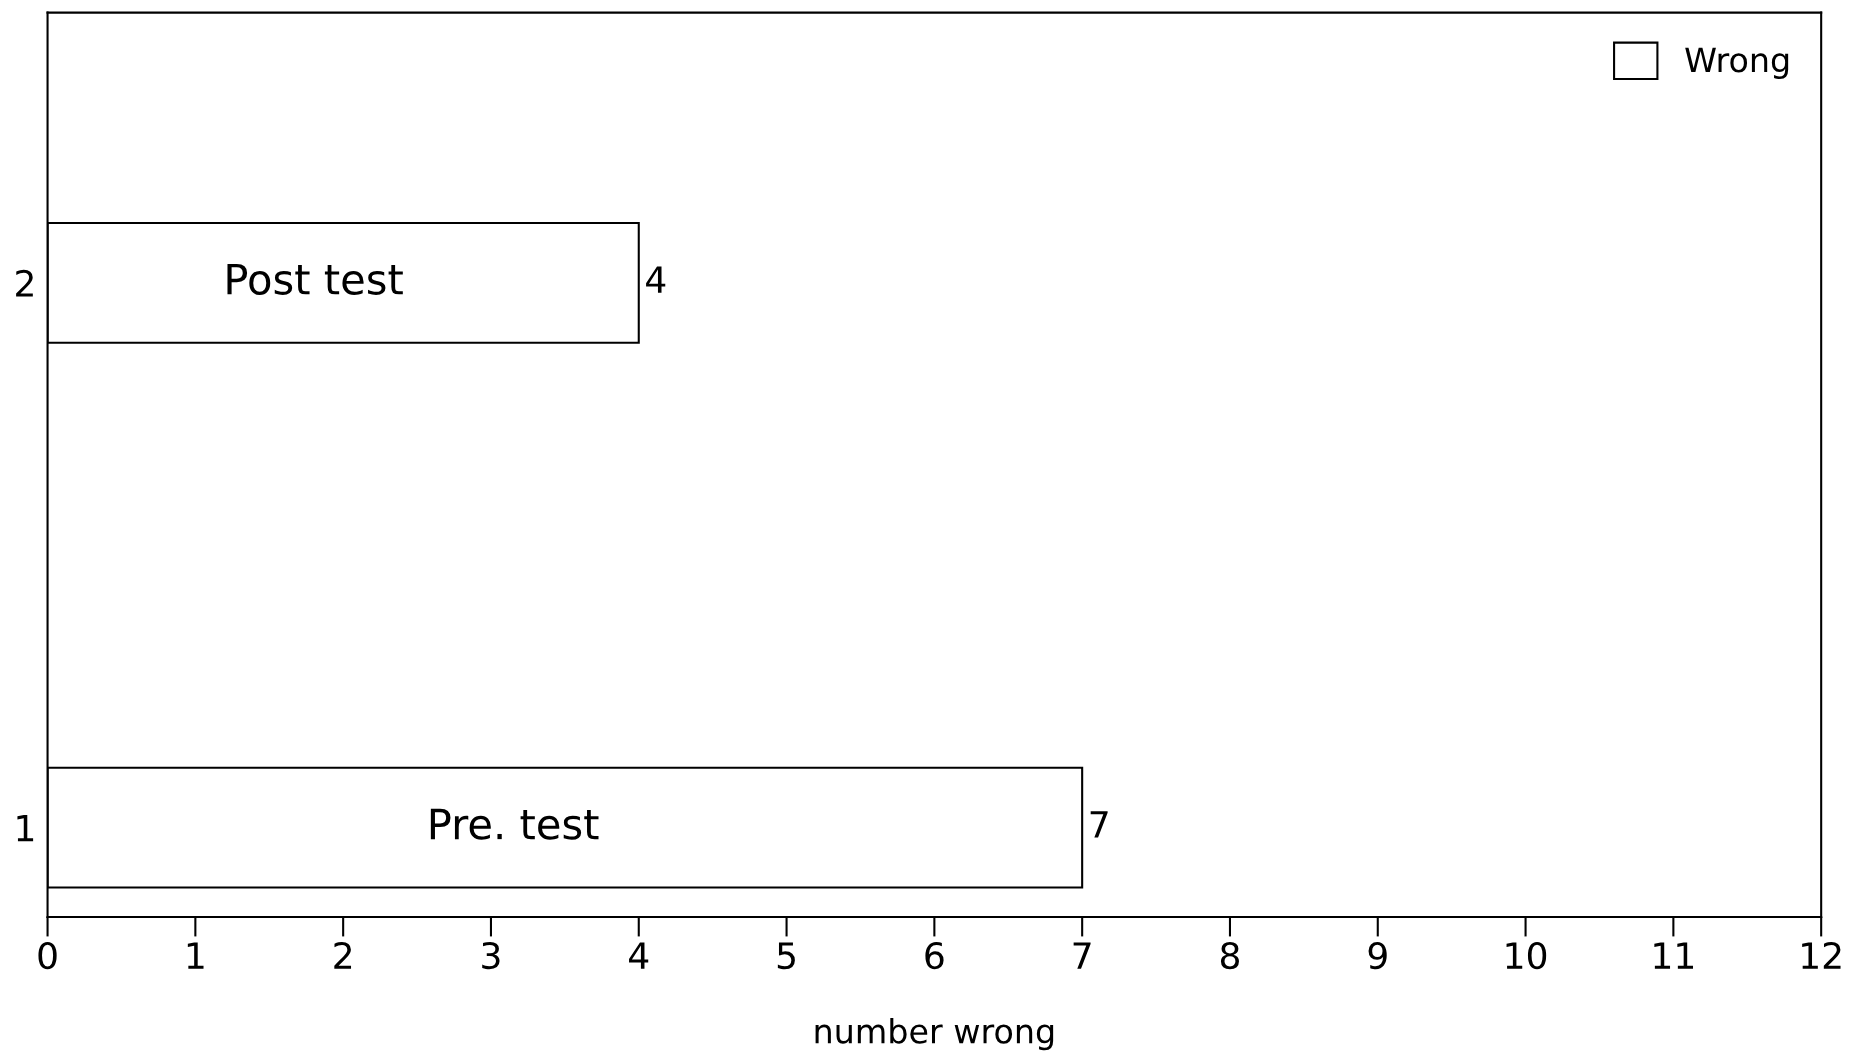  Describe the element at coordinates (1229, 955) in the screenshot. I see `x-tick-label: 8` at that location.